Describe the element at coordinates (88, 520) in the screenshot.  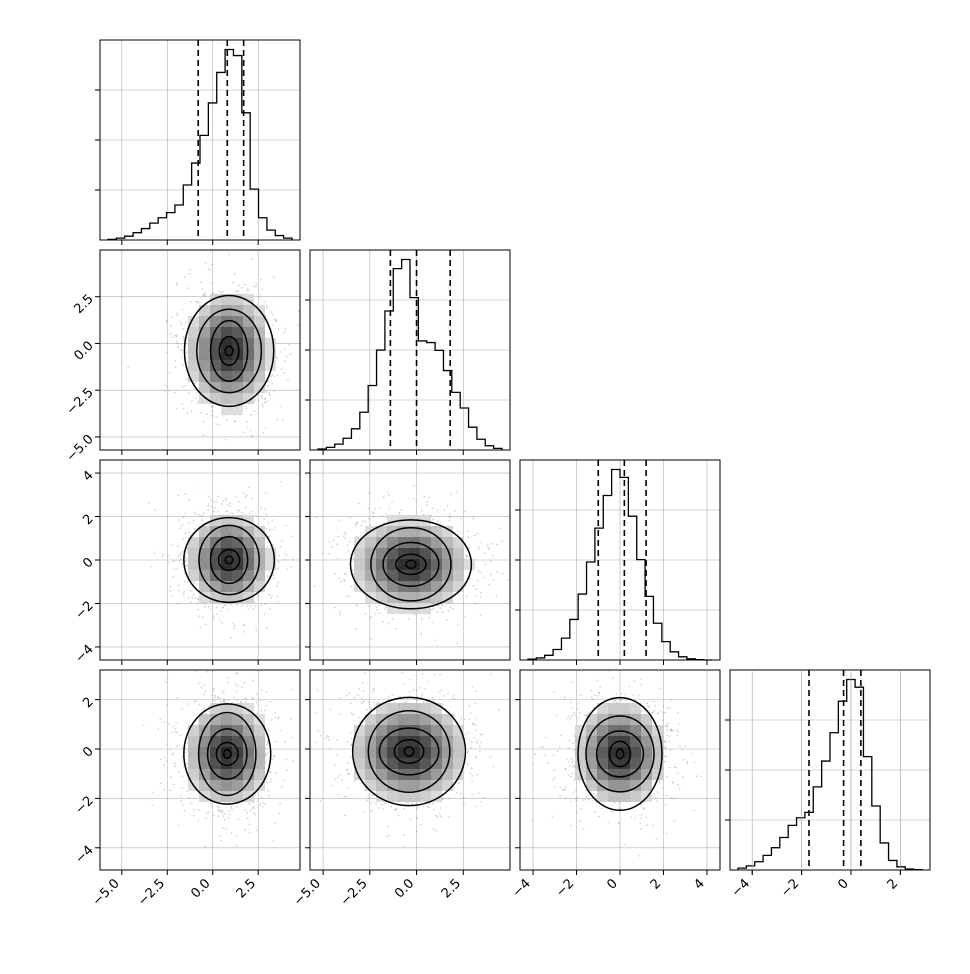
I see `y-tick-label: 2` at that location.